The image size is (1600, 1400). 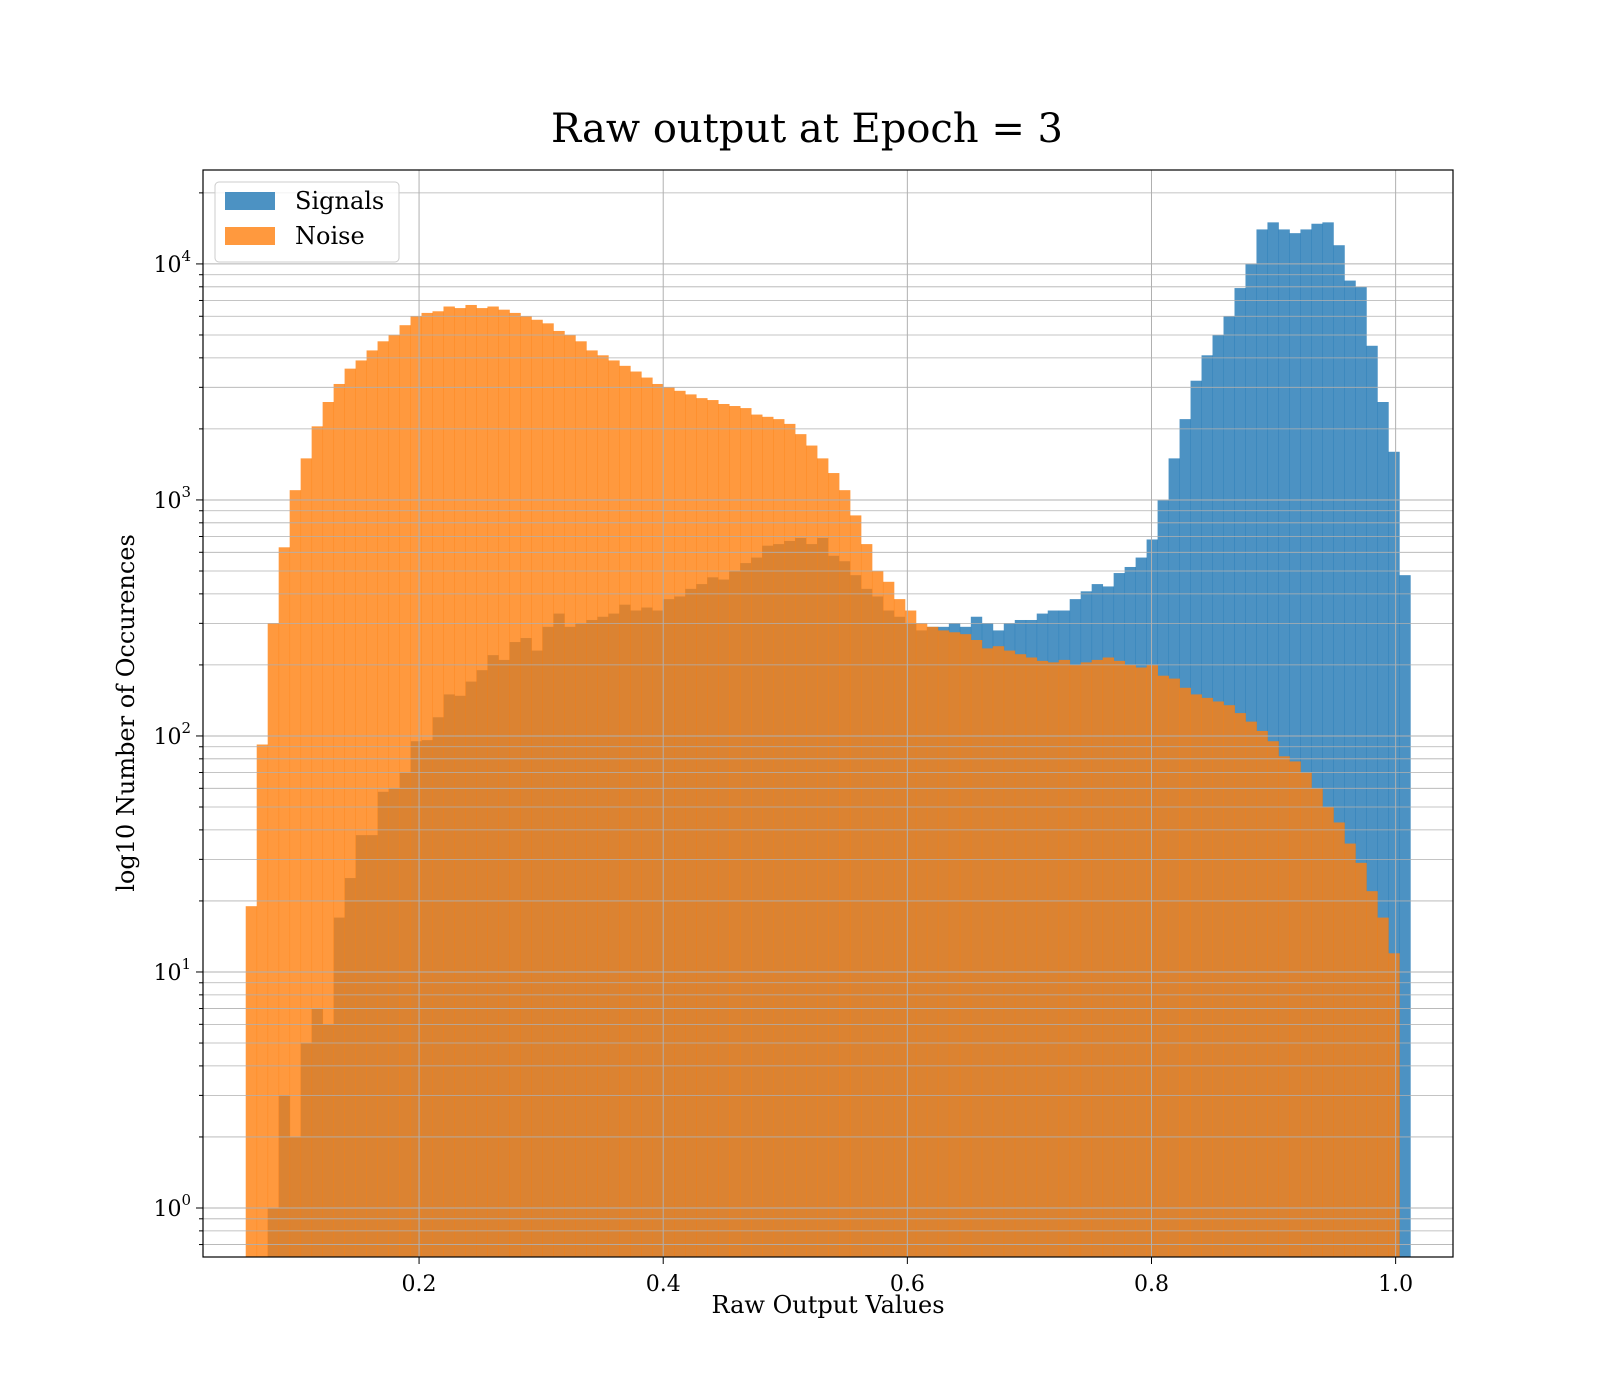 What do you see at coordinates (186, 492) in the screenshot?
I see `y-tick-exponent: 3` at bounding box center [186, 492].